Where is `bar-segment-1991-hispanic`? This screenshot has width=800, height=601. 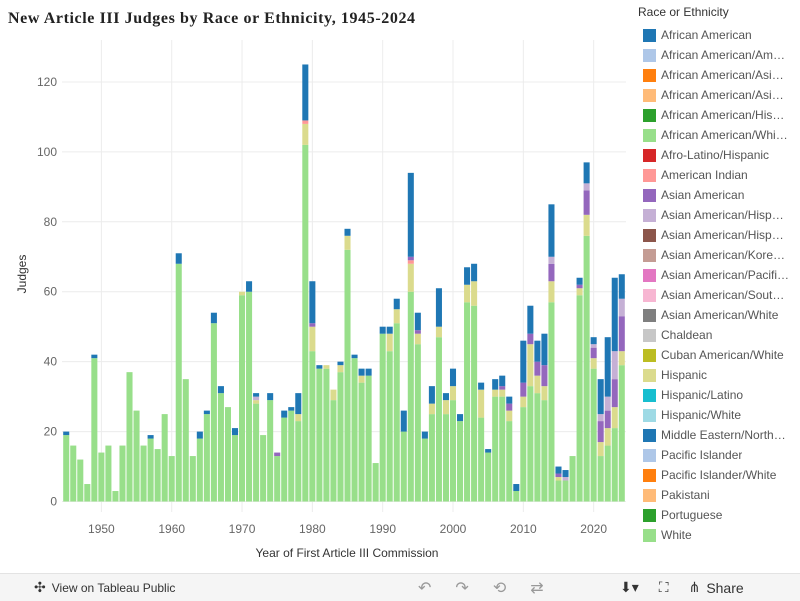
bar-segment-1991-hispanic is located at coordinates (389, 342).